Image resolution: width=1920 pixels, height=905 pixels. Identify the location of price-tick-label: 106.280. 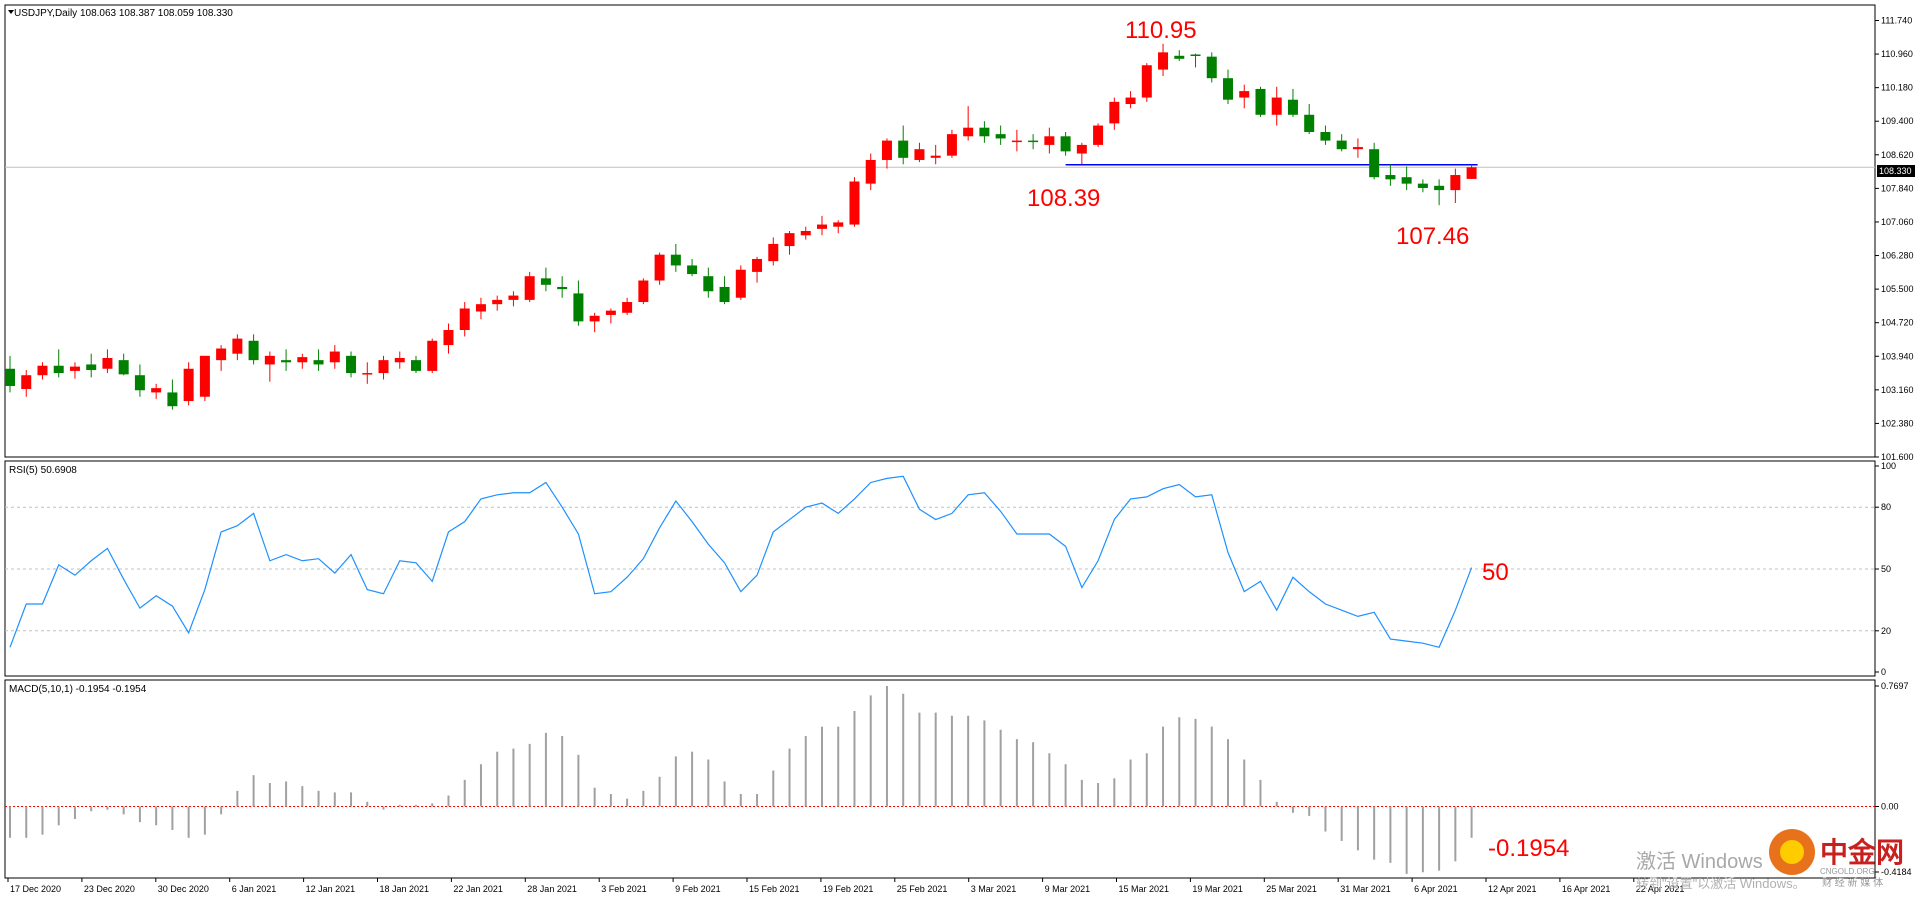
(1897, 256).